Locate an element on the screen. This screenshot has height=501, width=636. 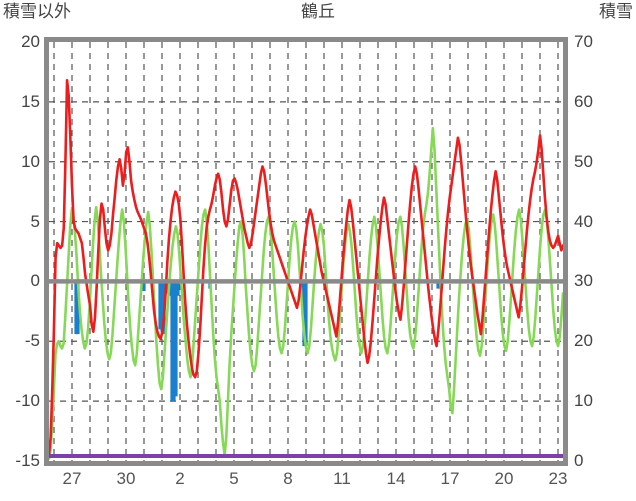
y-tick-left: 10 is located at coordinates (30, 161).